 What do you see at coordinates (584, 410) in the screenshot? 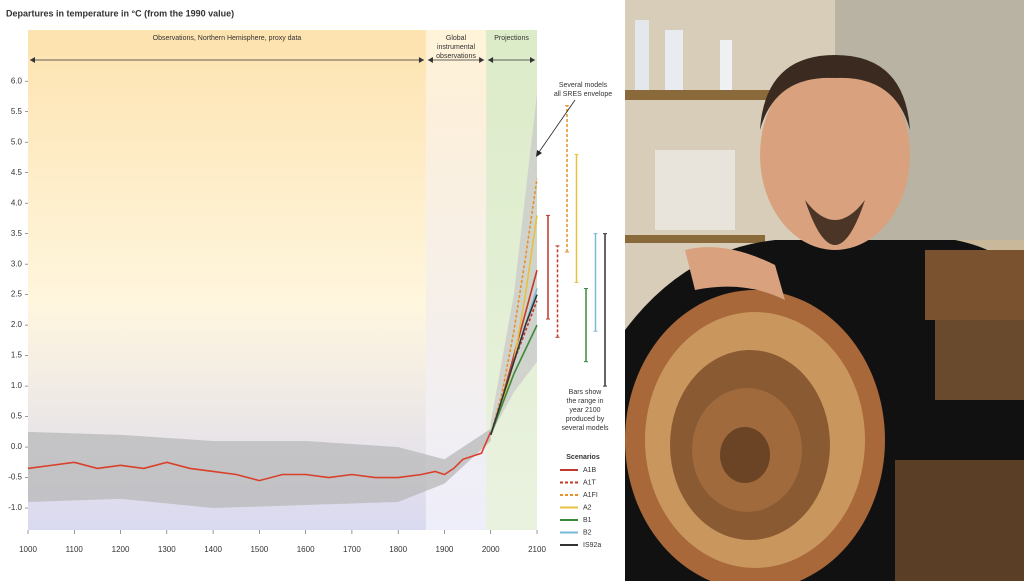
I see `annotation: year 2100` at bounding box center [584, 410].